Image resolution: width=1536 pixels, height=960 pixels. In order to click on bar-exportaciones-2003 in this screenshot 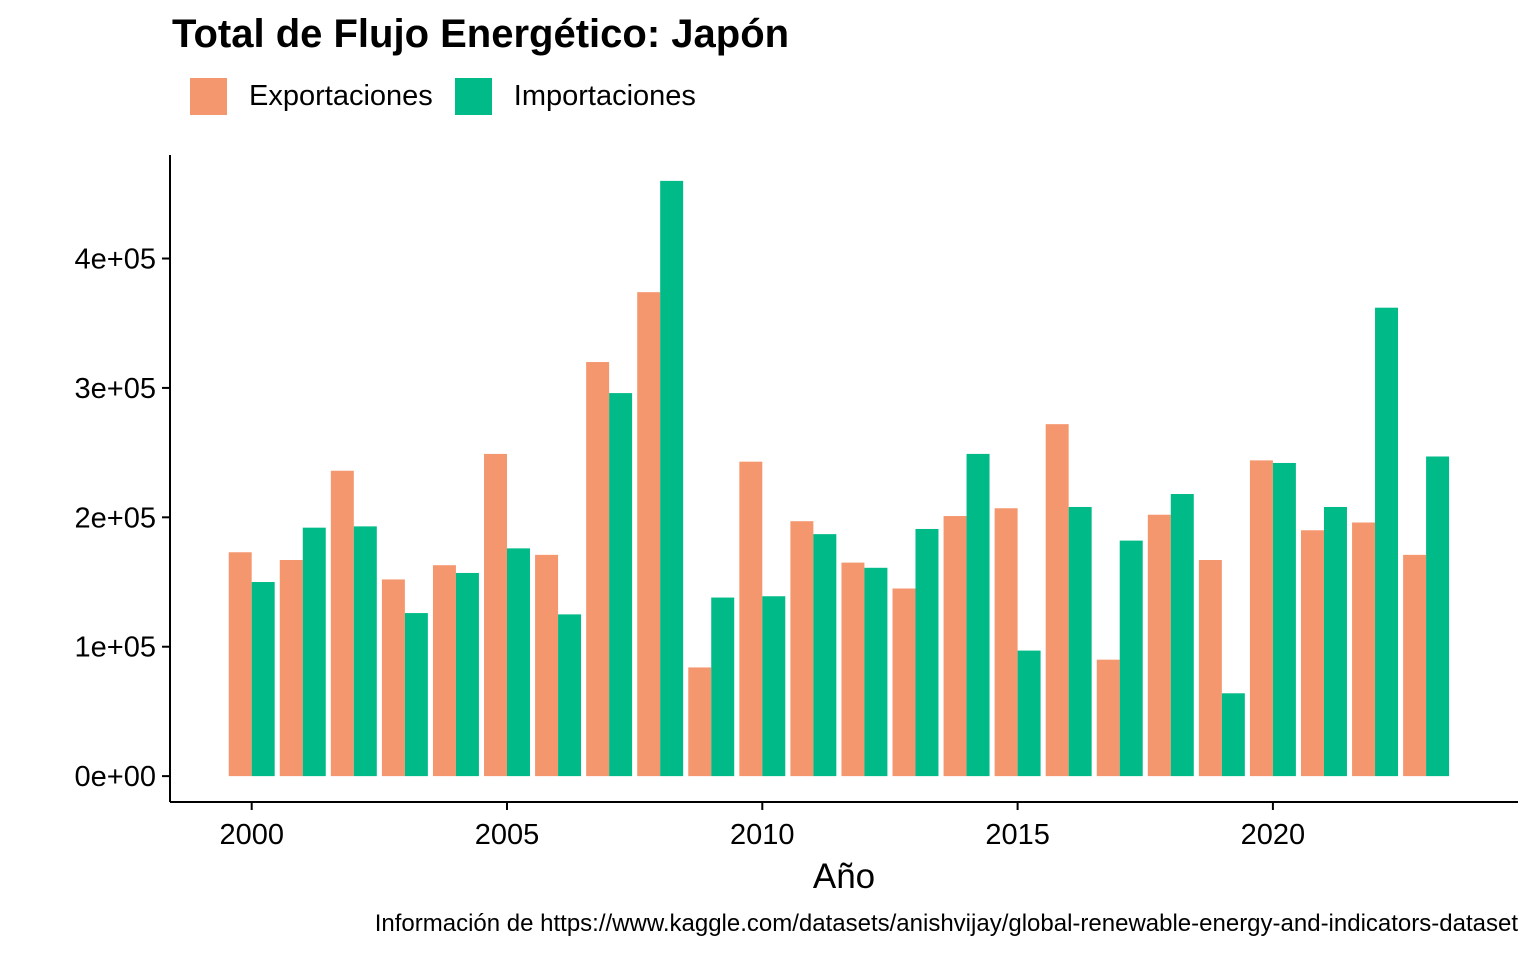, I will do `click(393, 678)`.